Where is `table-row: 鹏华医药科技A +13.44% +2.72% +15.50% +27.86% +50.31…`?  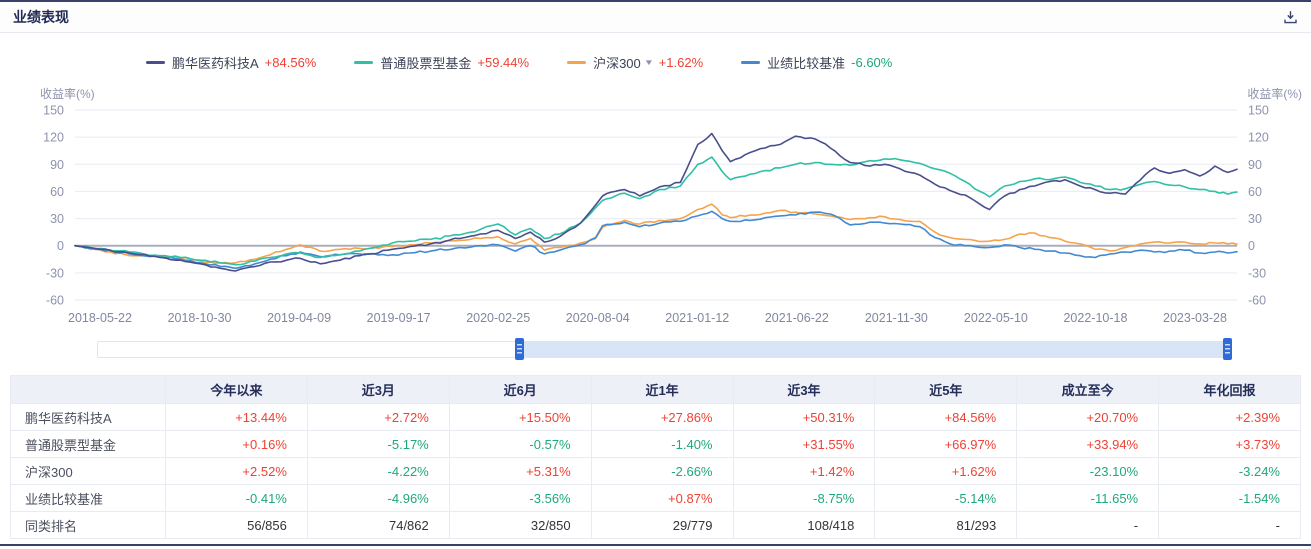
table-row: 鹏华医药科技A +13.44% +2.72% +15.50% +27.86% +50.31… is located at coordinates (655, 417).